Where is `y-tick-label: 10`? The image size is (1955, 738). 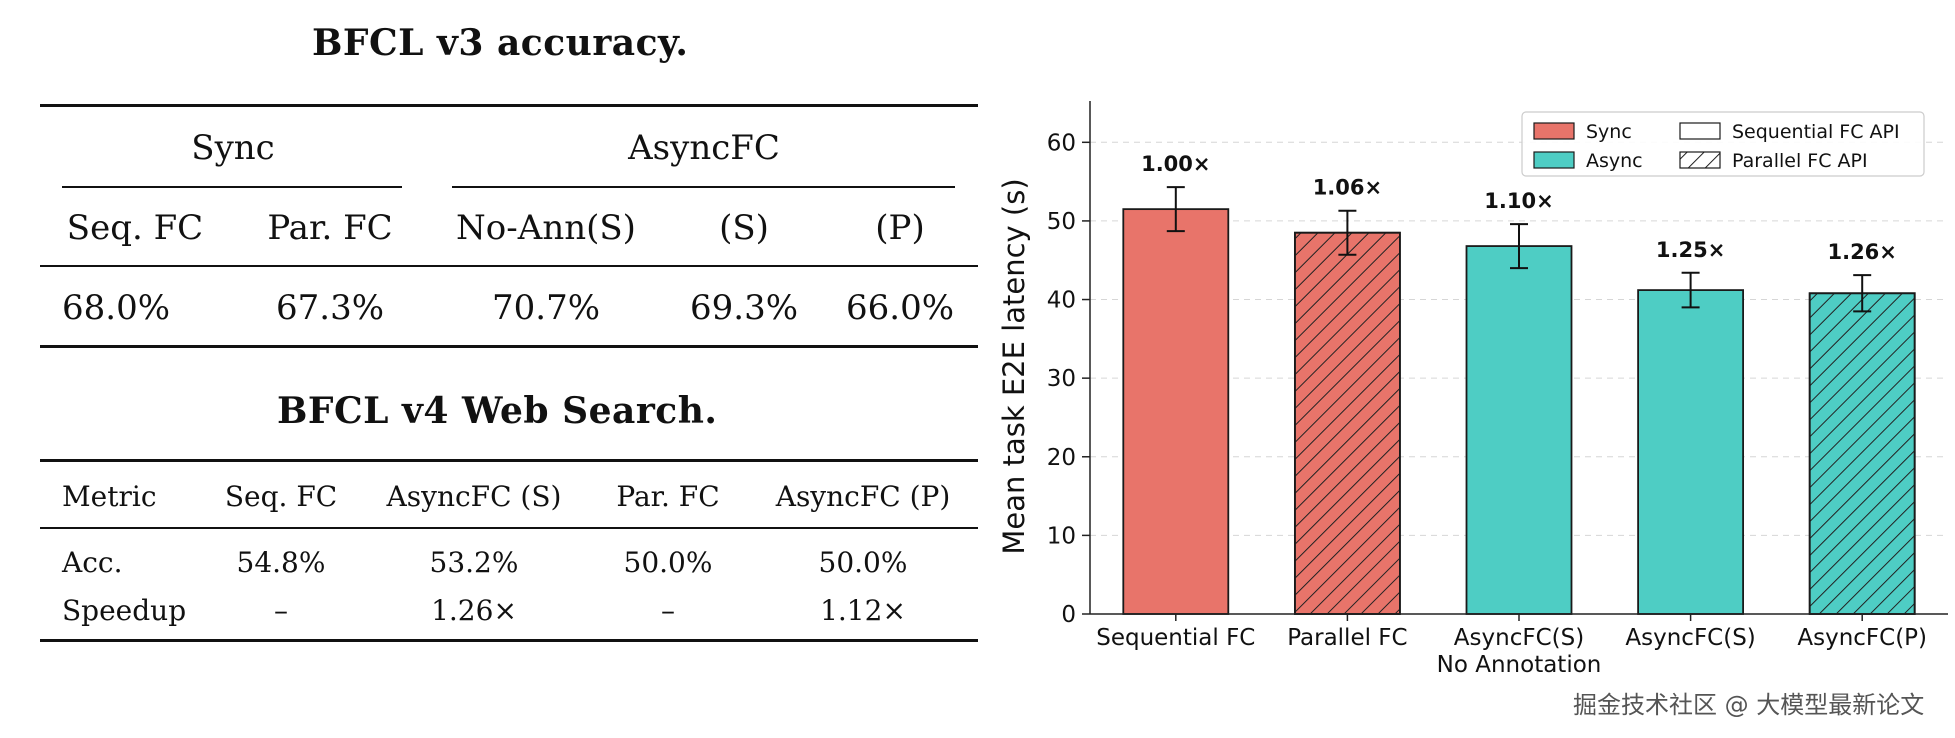
y-tick-label: 10 is located at coordinates (1061, 536).